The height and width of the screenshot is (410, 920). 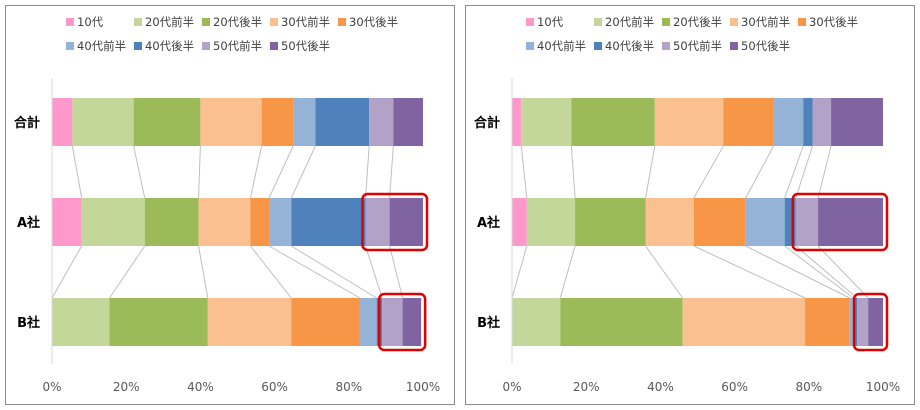 I want to click on legend-label: 50代後半, so click(x=765, y=46).